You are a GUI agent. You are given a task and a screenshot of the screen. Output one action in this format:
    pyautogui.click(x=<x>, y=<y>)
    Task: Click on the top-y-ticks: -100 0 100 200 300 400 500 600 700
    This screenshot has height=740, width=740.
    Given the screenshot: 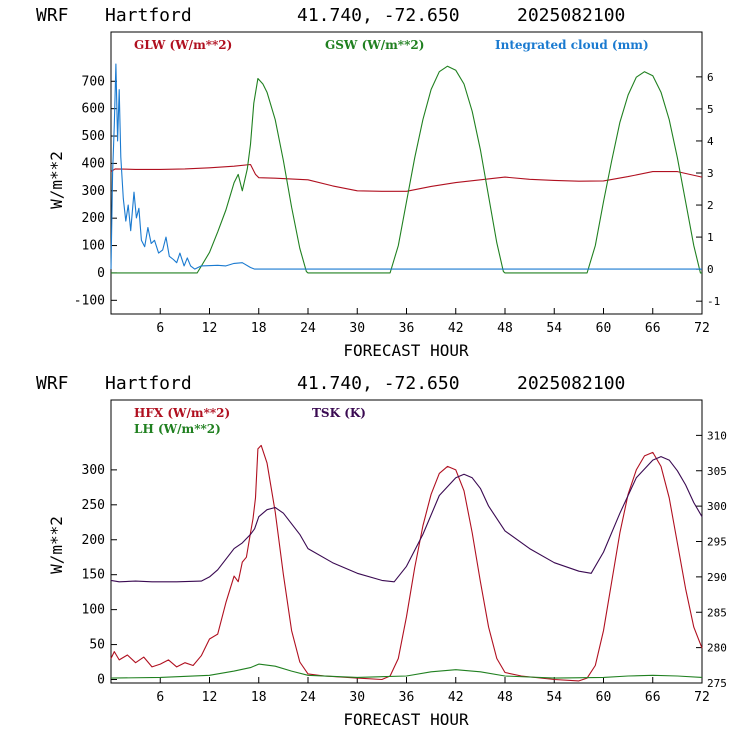 What is the action you would take?
    pyautogui.click(x=95, y=191)
    